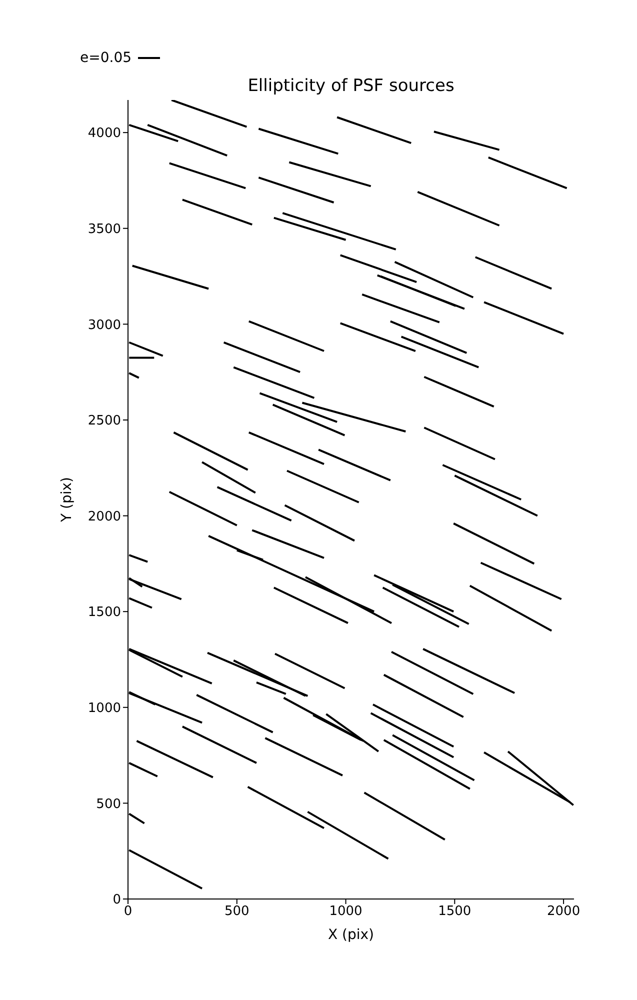 The image size is (637, 1000). I want to click on y-tick-label: 4000, so click(104, 134).